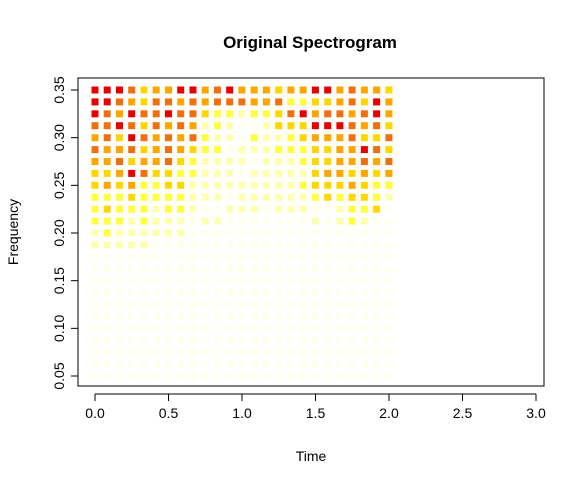  Describe the element at coordinates (311, 456) in the screenshot. I see `x-axis-label: Time` at that location.